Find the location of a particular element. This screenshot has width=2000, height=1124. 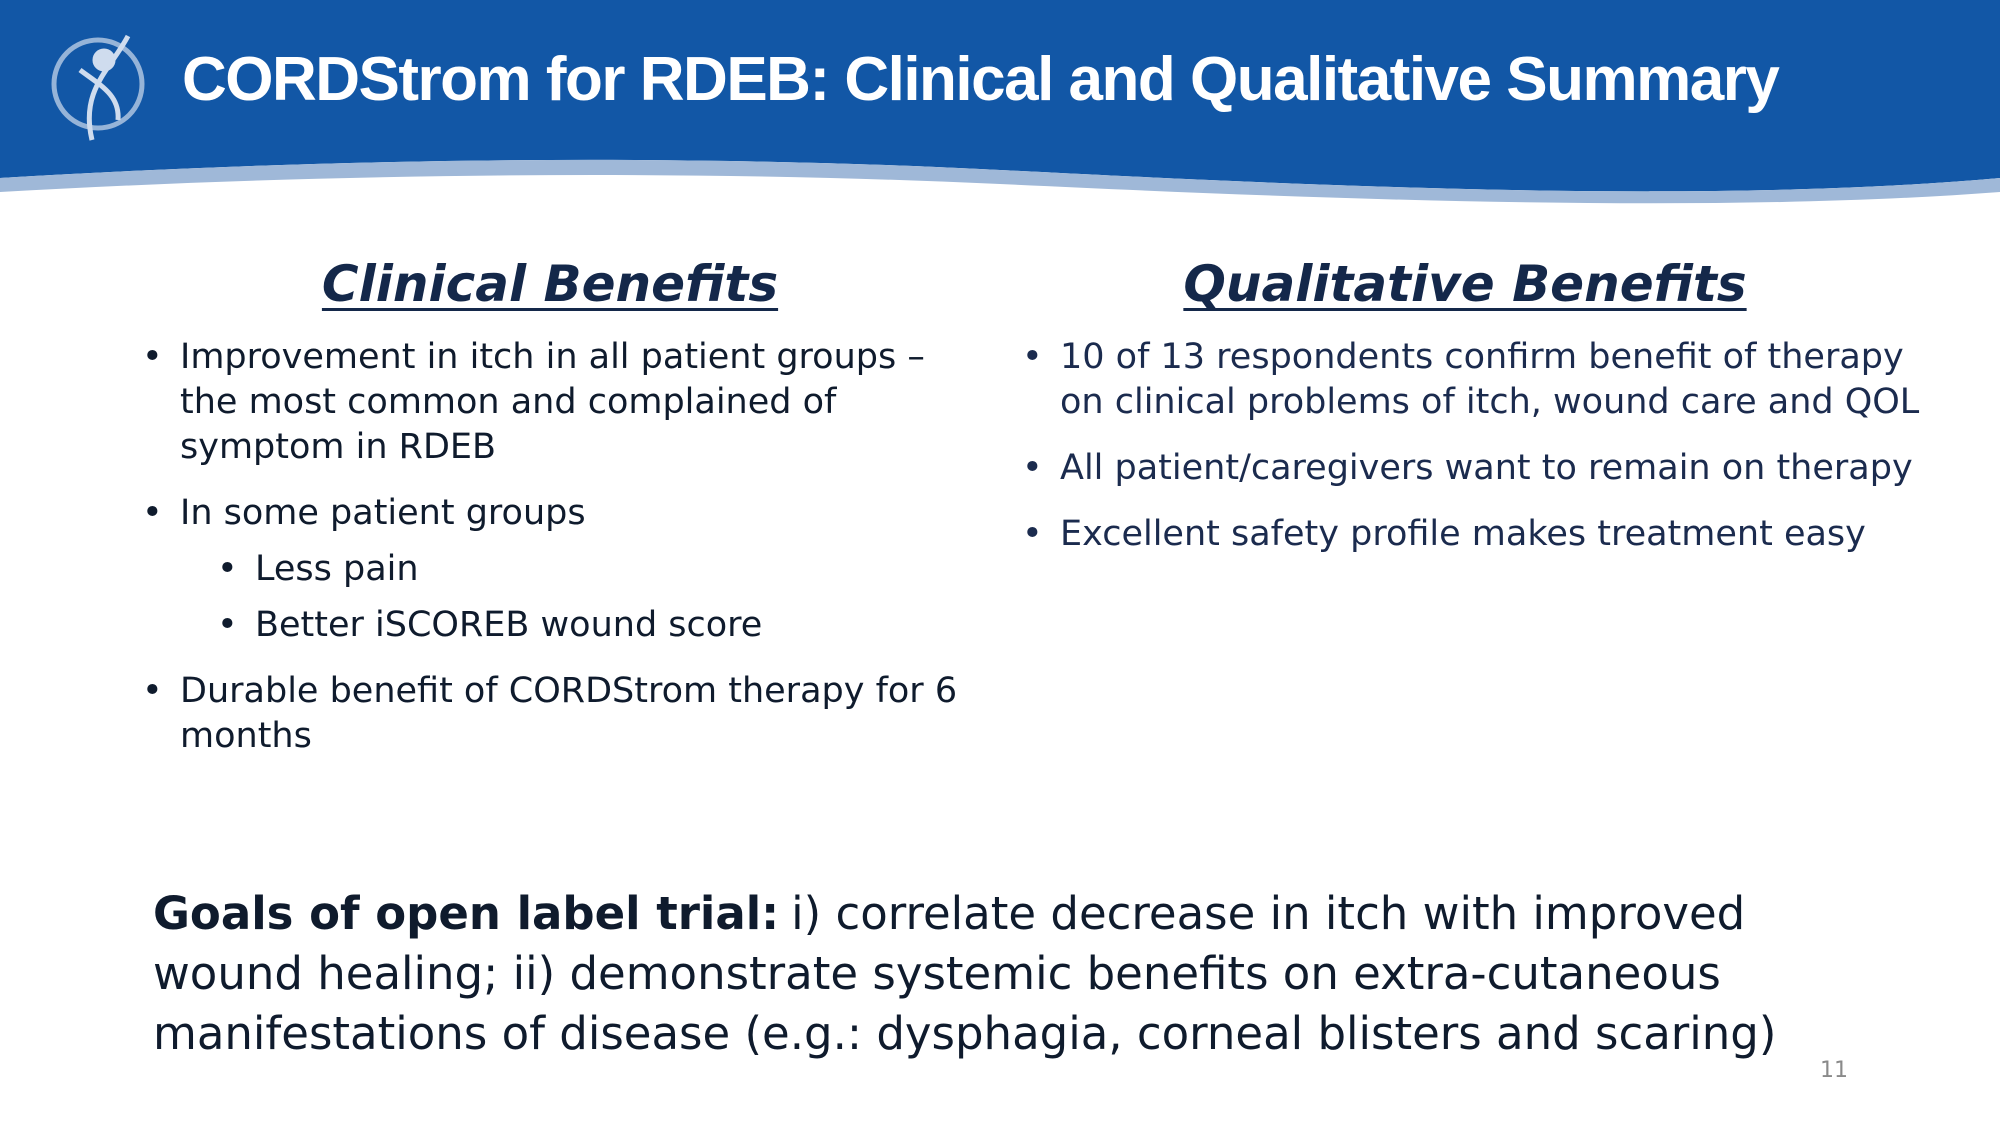

column-heading: Clinical Benefits is located at coordinates (550, 284).